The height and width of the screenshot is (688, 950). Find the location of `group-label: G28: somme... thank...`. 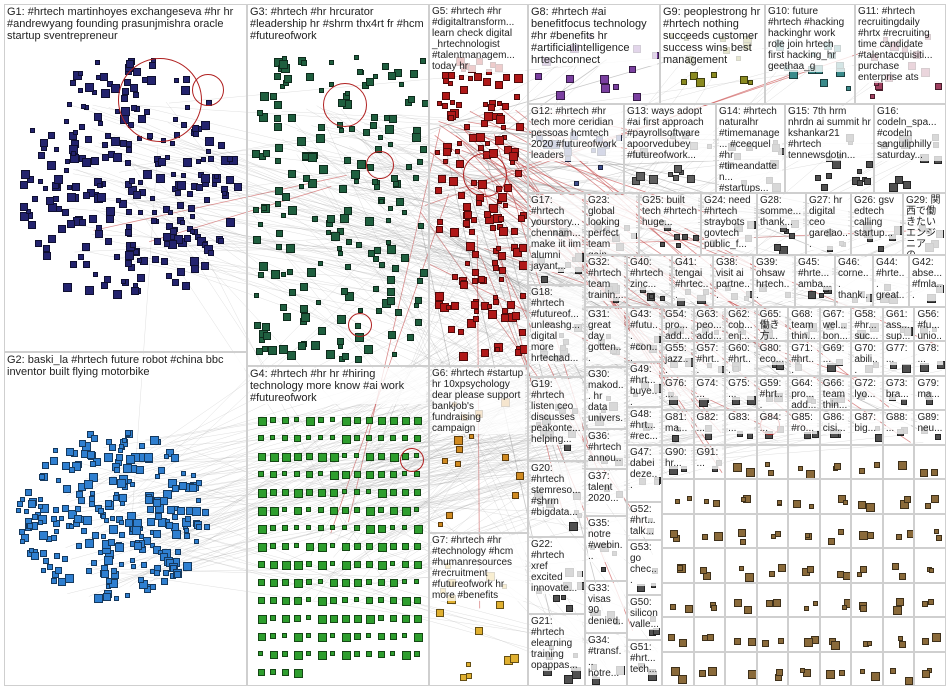

group-label: G28: somme... thank... is located at coordinates (782, 211).